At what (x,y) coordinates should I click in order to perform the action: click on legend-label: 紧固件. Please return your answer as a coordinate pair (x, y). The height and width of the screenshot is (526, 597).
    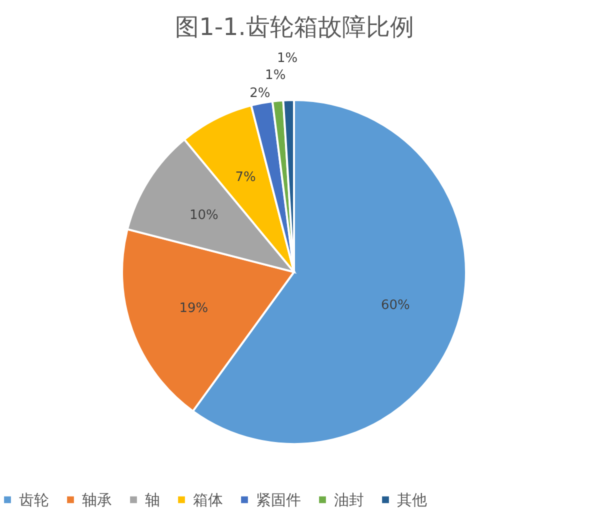
    Looking at the image, I should click on (278, 499).